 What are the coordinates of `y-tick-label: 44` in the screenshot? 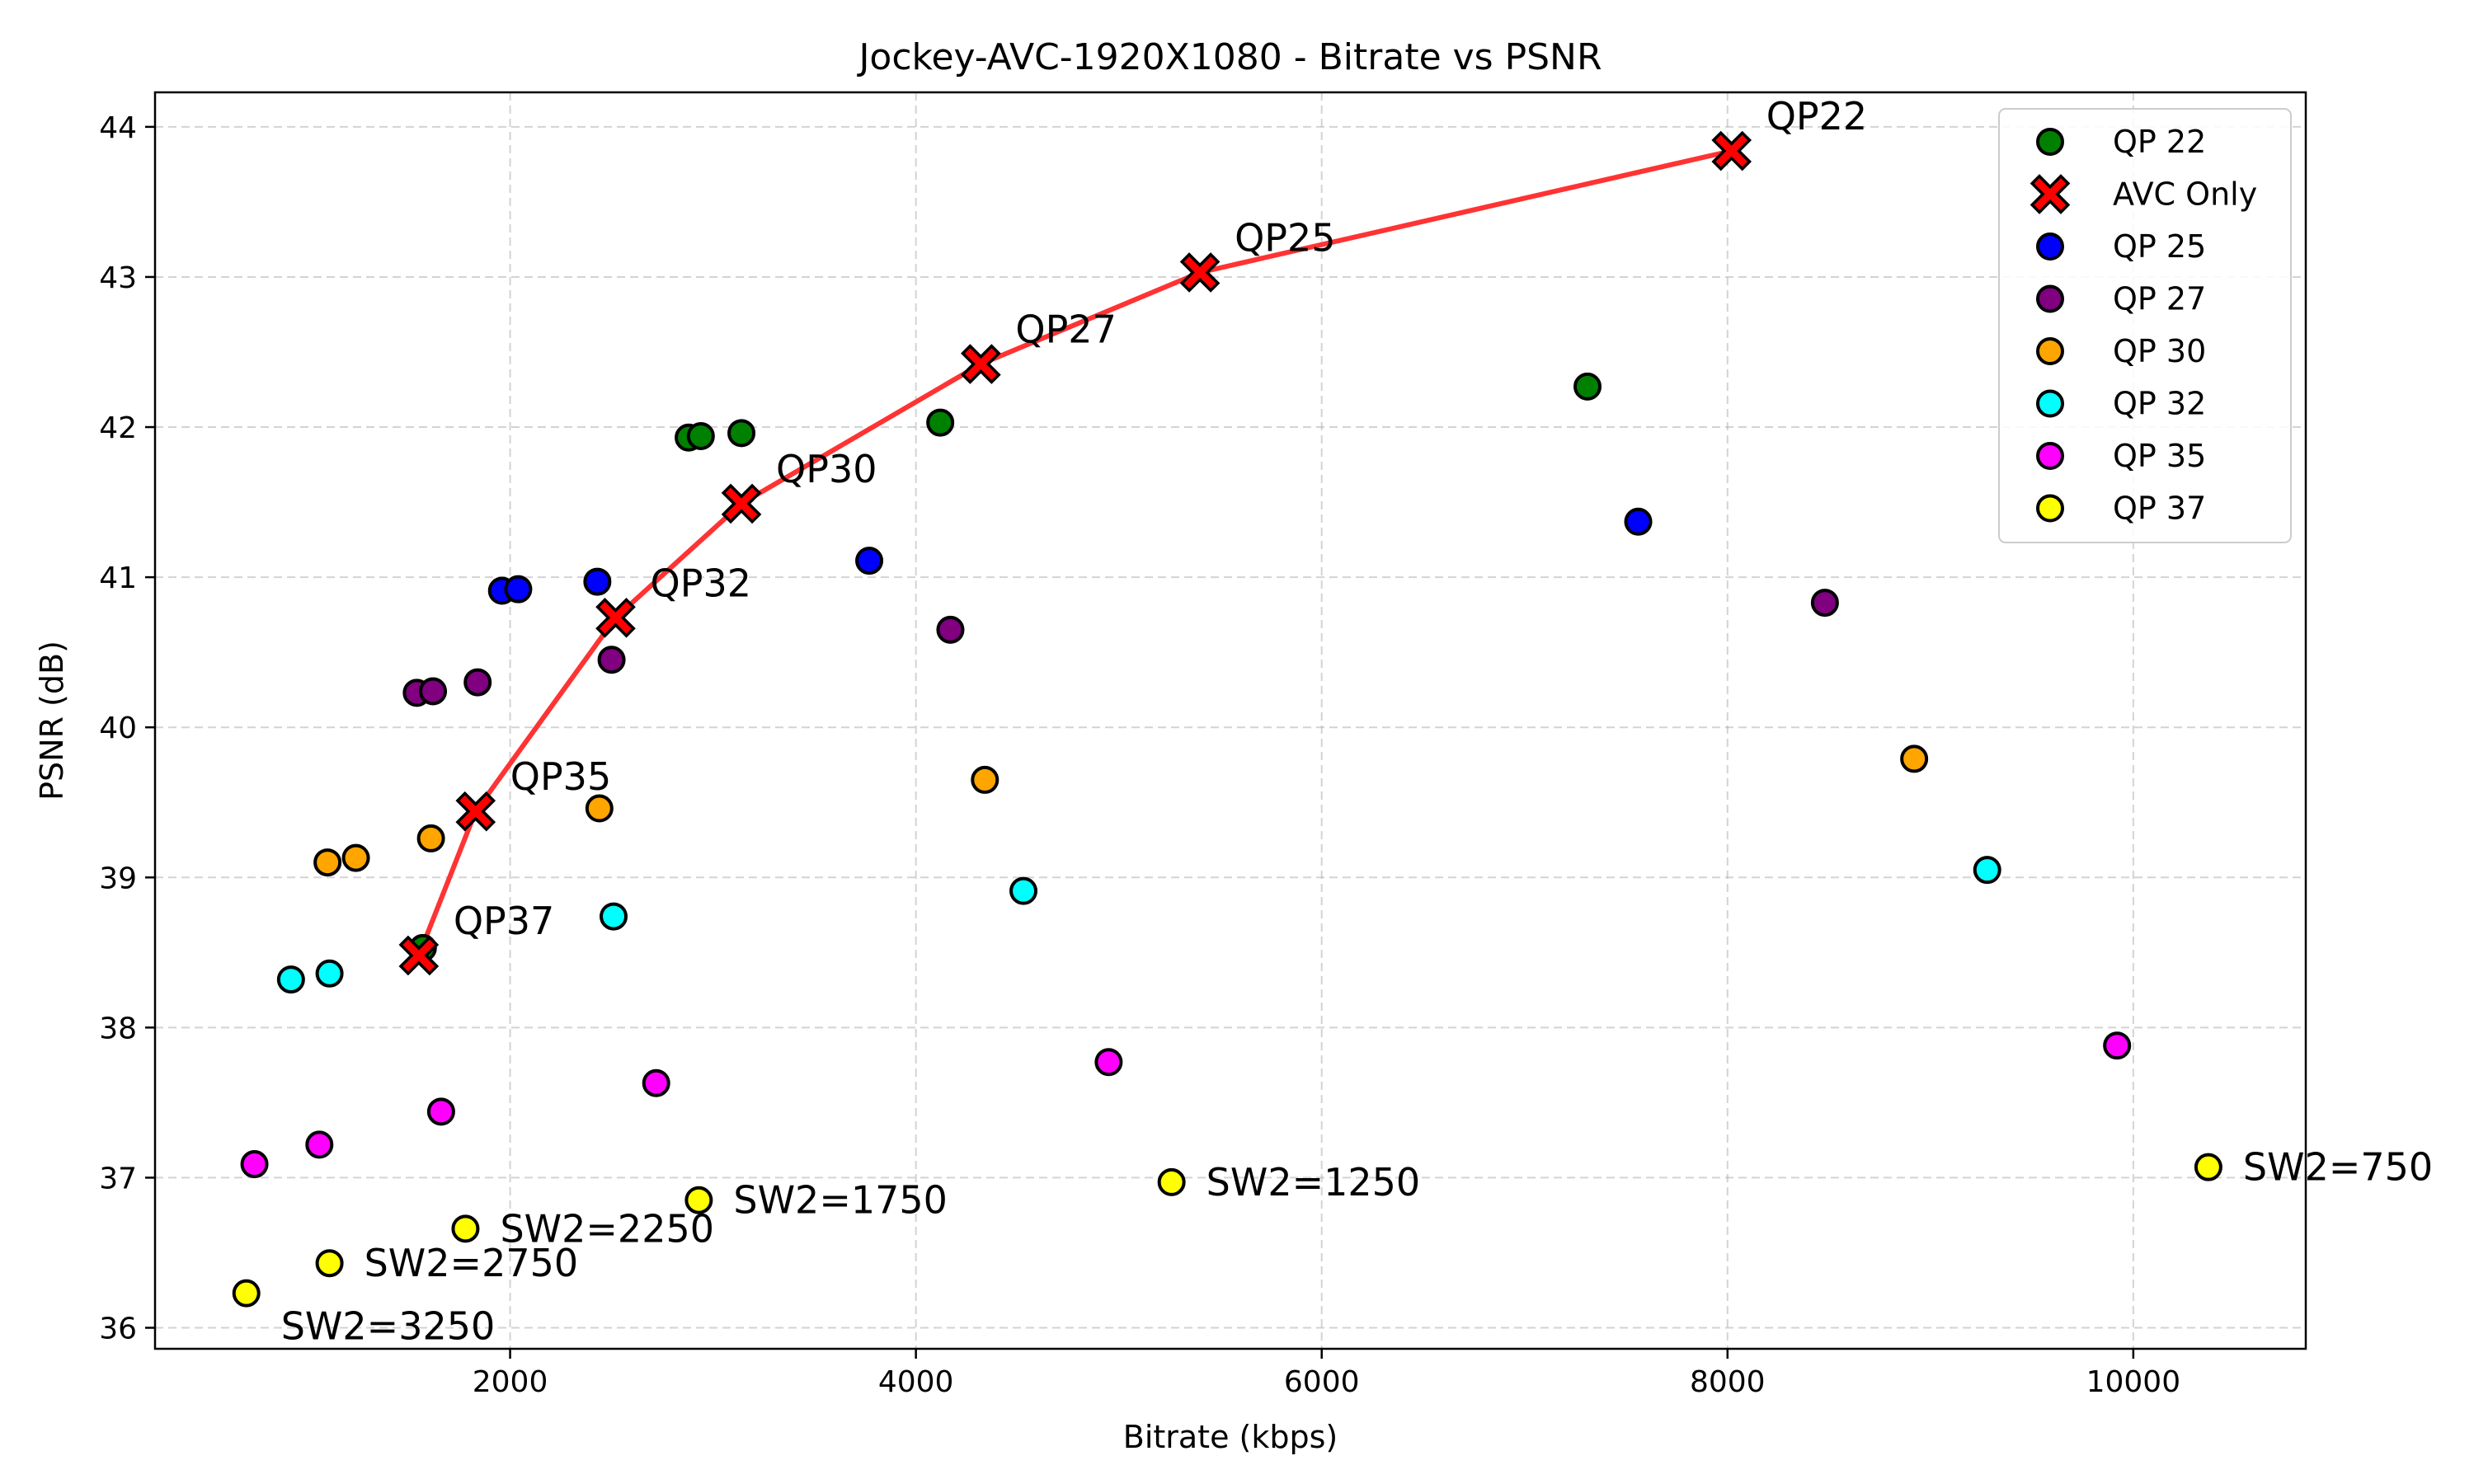 It's located at (118, 128).